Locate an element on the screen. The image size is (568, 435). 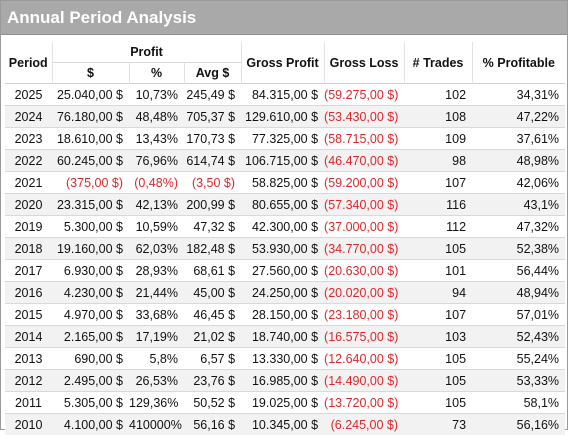
cell-period: 2021 is located at coordinates (28, 183).